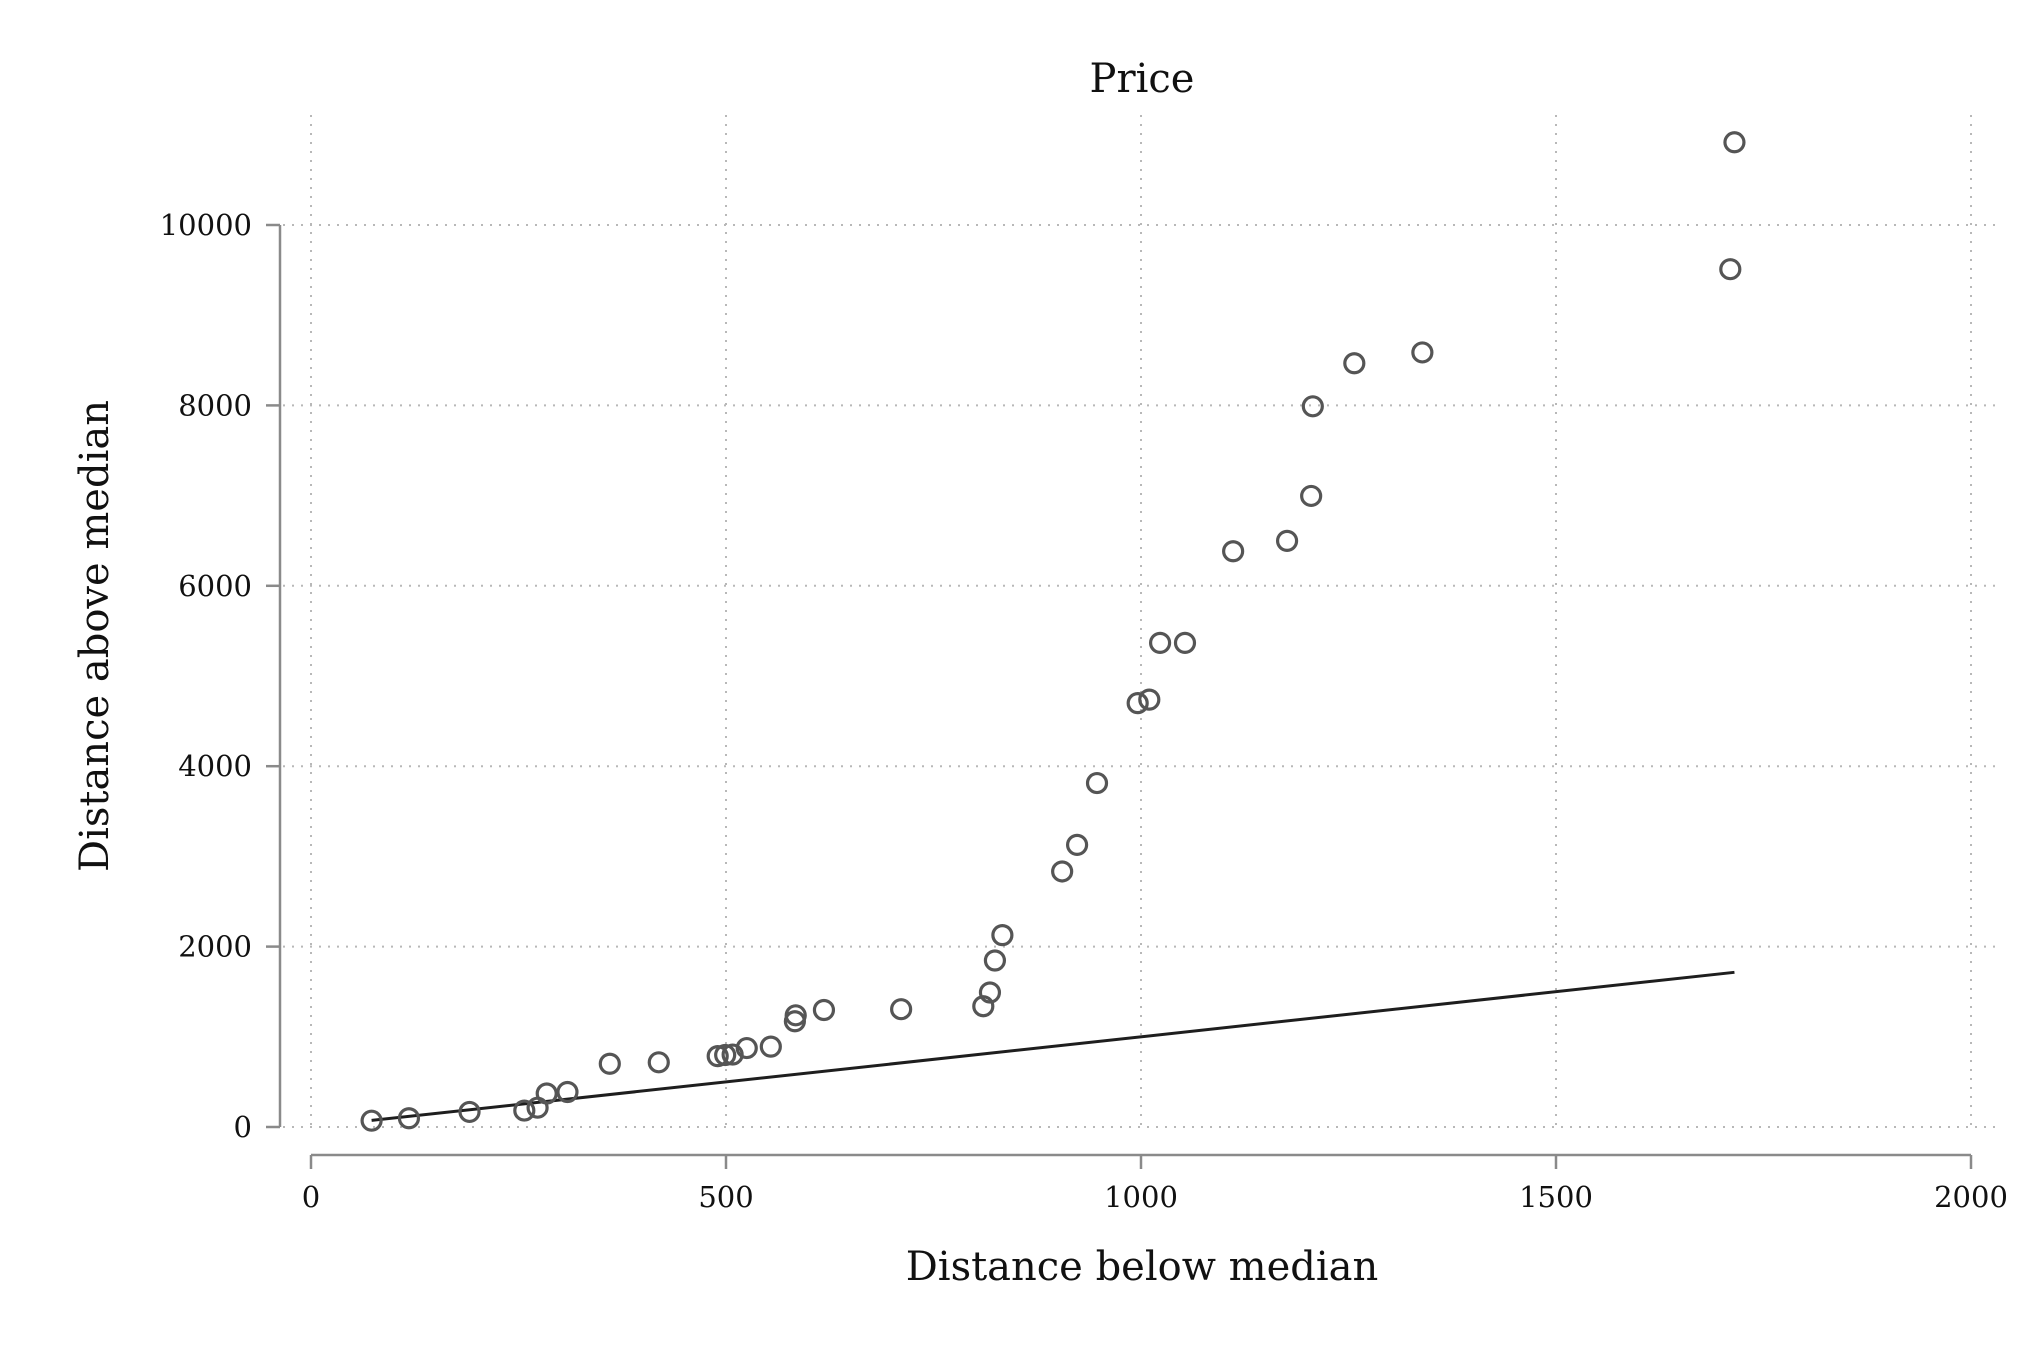 The image size is (2040, 1360). I want to click on y-tick-label: 6000, so click(215, 586).